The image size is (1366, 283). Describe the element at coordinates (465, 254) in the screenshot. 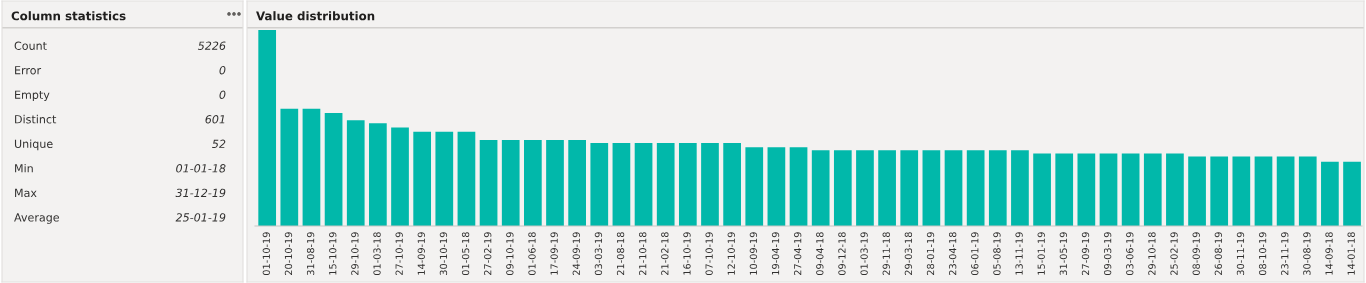

I see `x-tick-label: 01-05-18` at that location.